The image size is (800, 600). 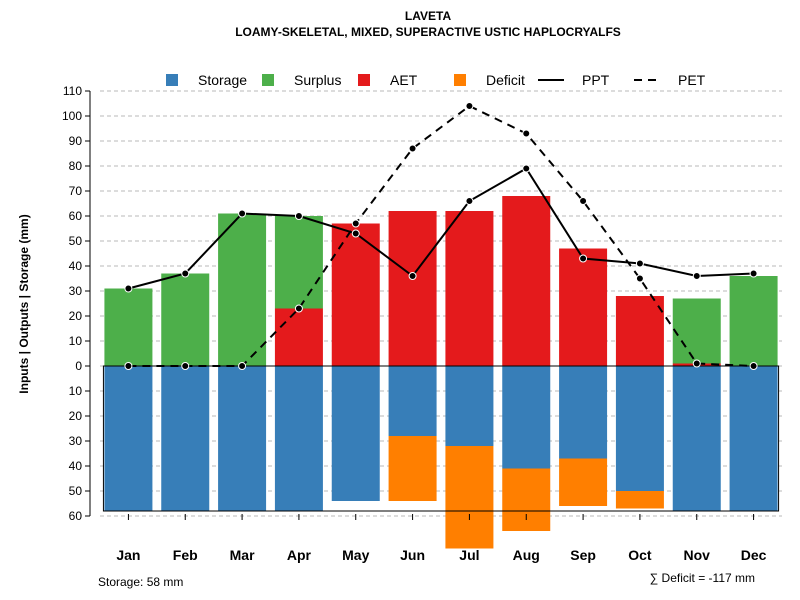 I want to click on y-tick-label: 80, so click(x=76, y=166).